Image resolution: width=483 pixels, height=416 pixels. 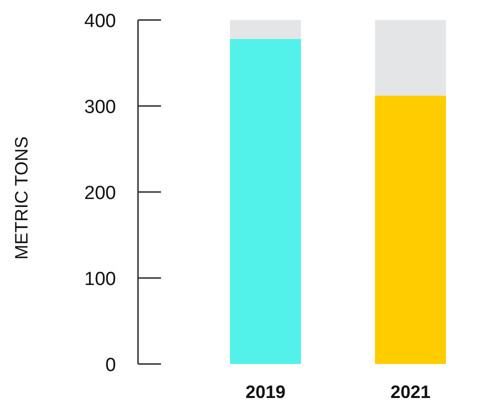 What do you see at coordinates (410, 392) in the screenshot?
I see `x-tick-label: 2021` at bounding box center [410, 392].